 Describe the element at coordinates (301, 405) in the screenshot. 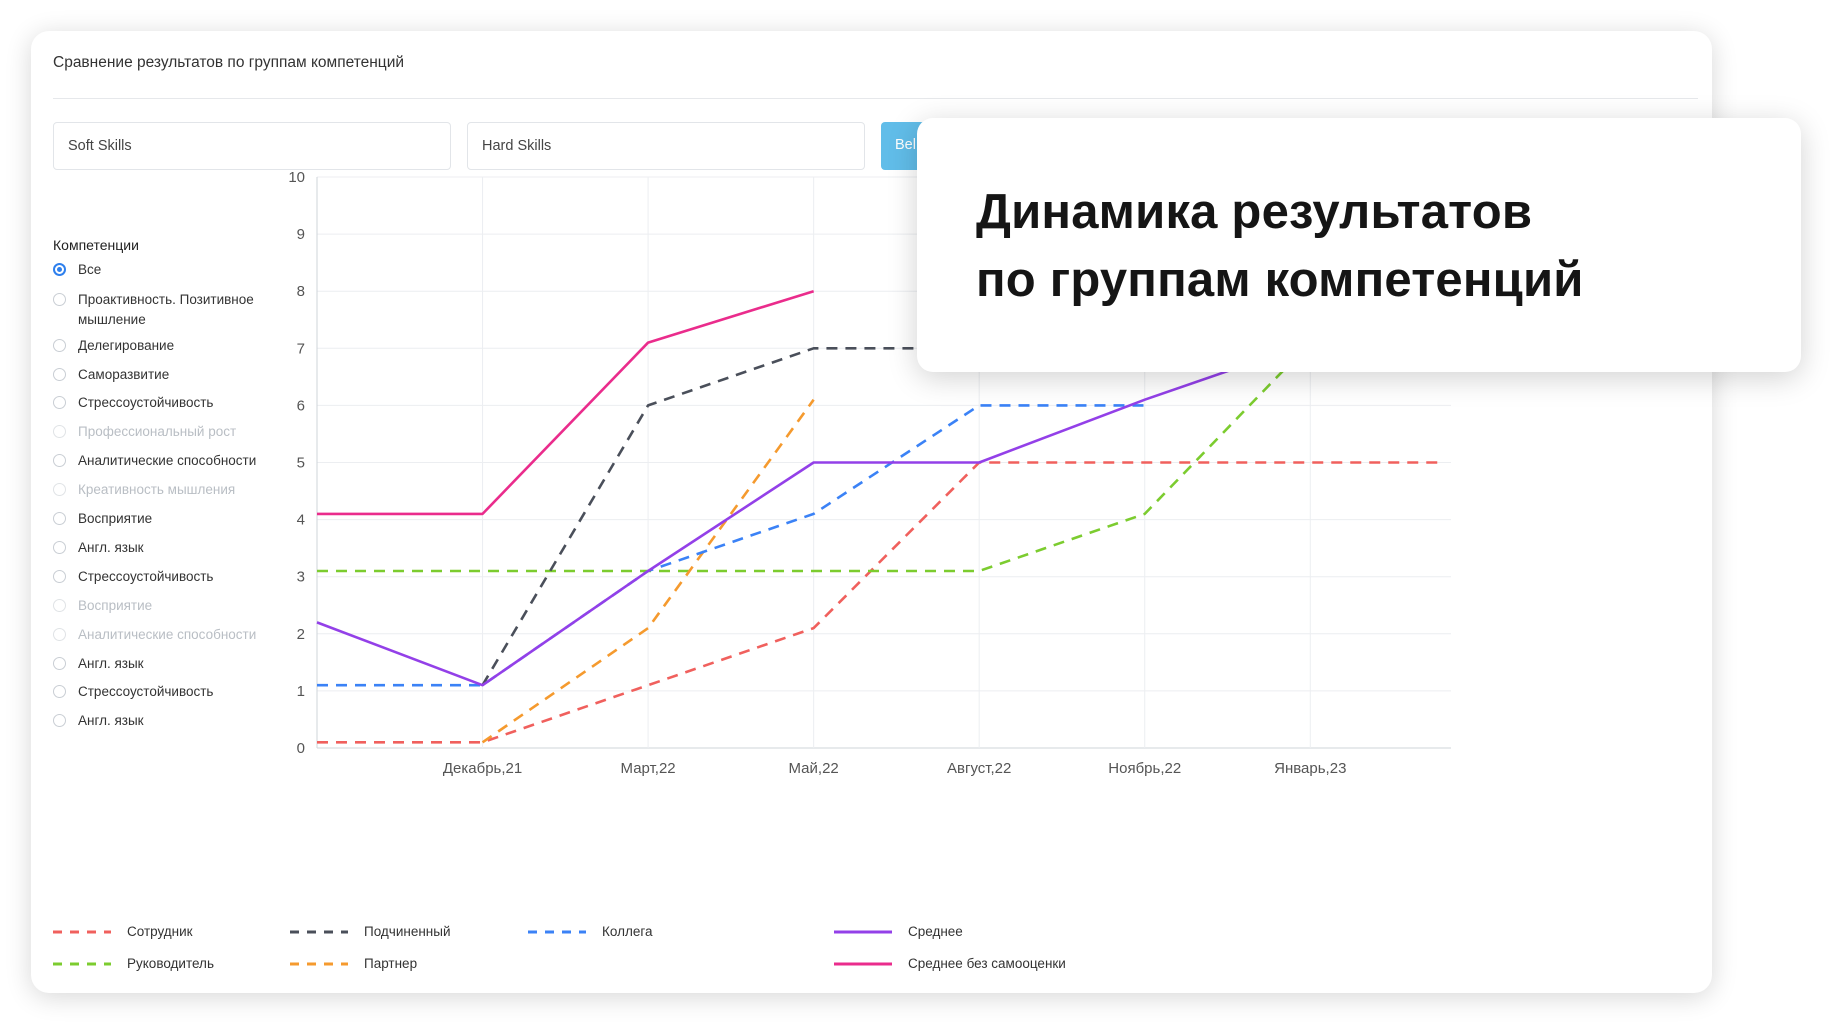

I see `y-tick-label: 6` at that location.